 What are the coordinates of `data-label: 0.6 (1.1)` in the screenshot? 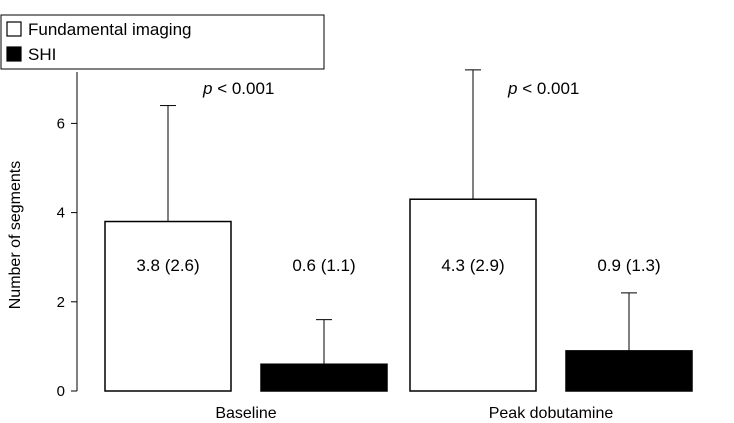 It's located at (323, 265).